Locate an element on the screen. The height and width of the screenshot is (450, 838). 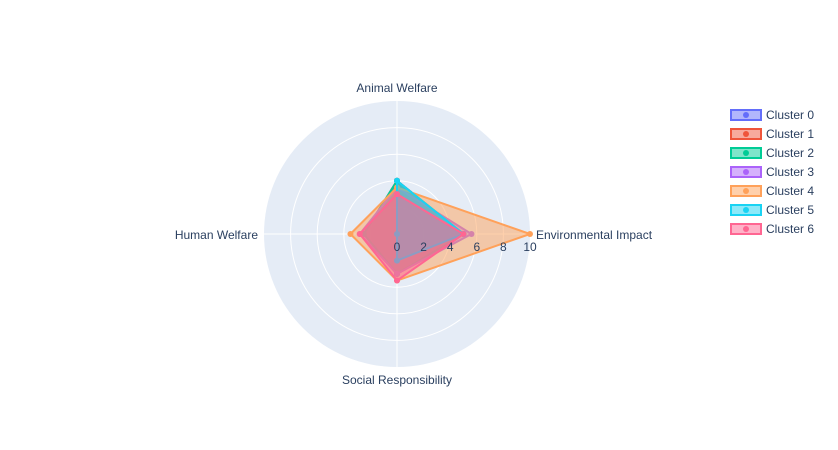
legend-item-cluster-3: Cluster 3 is located at coordinates (772, 172).